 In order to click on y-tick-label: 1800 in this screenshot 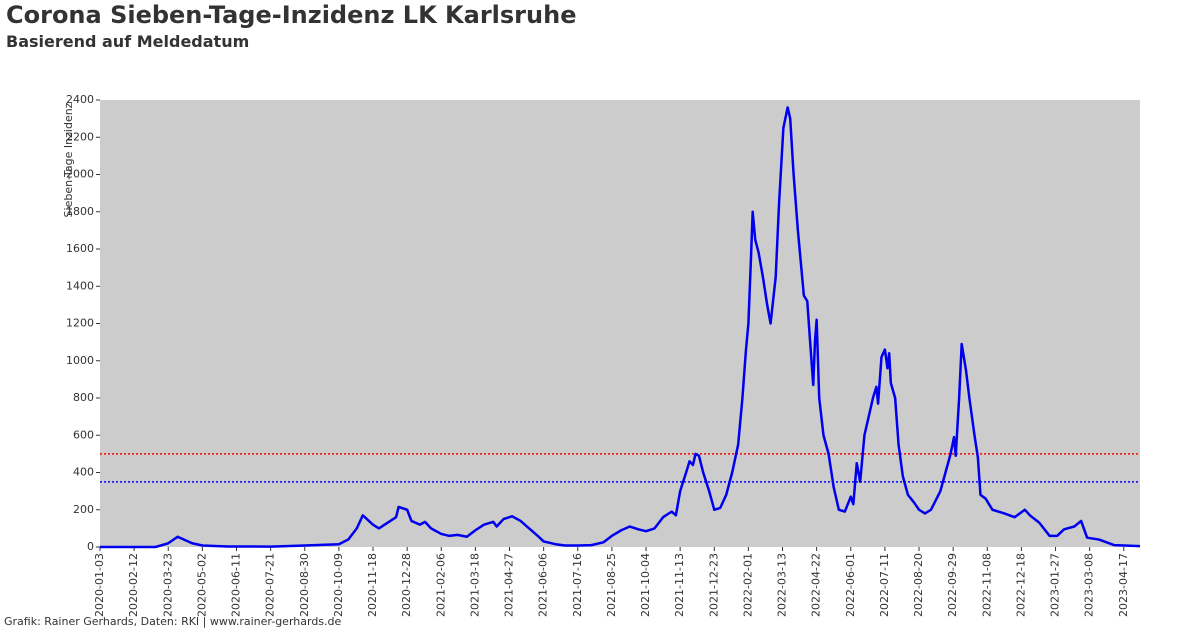, I will do `click(80, 211)`.